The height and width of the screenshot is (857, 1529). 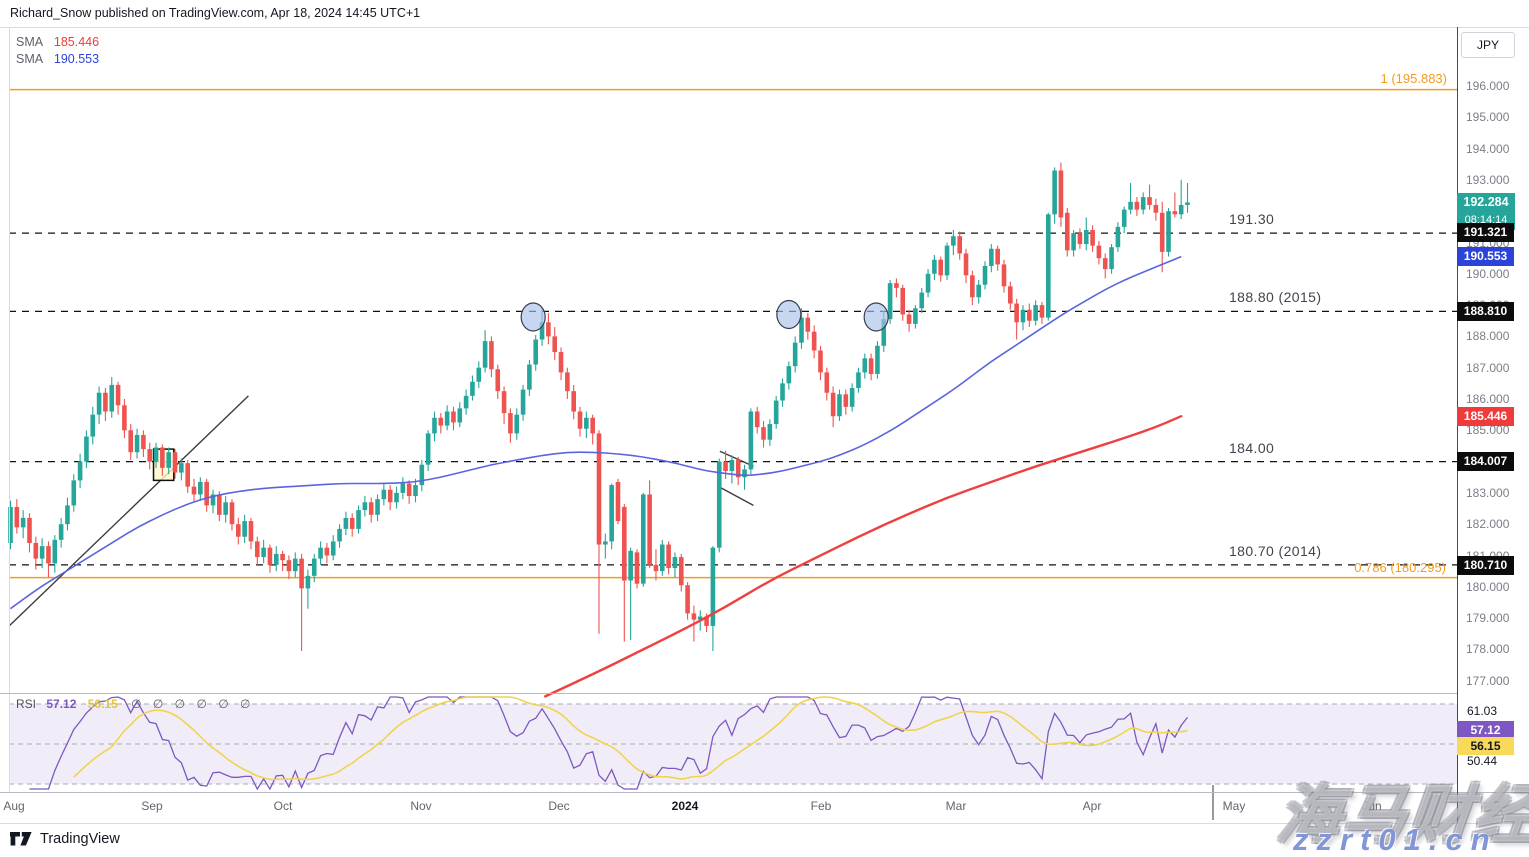 I want to click on price-tick-label: 187.000, so click(x=1488, y=367).